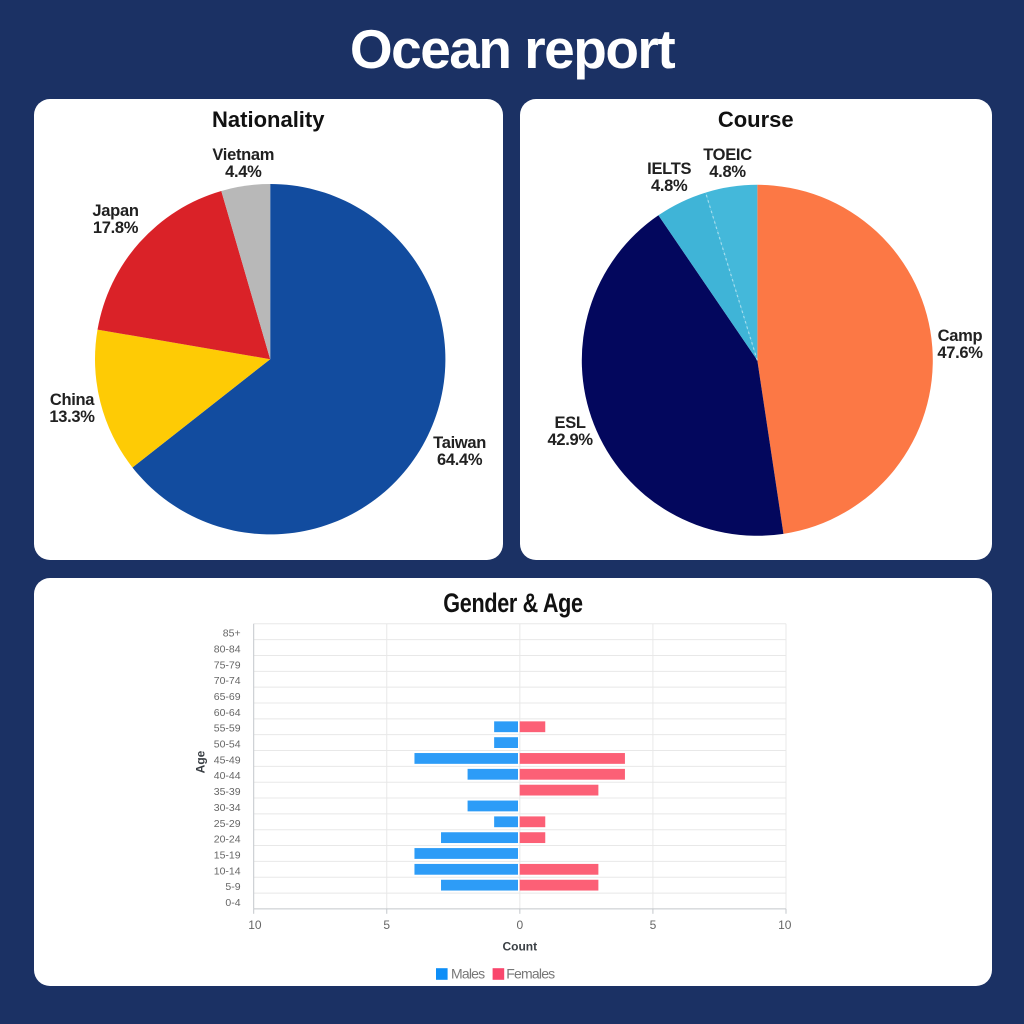 The image size is (1024, 1024). What do you see at coordinates (227, 713) in the screenshot?
I see `svg-text: 60-64` at bounding box center [227, 713].